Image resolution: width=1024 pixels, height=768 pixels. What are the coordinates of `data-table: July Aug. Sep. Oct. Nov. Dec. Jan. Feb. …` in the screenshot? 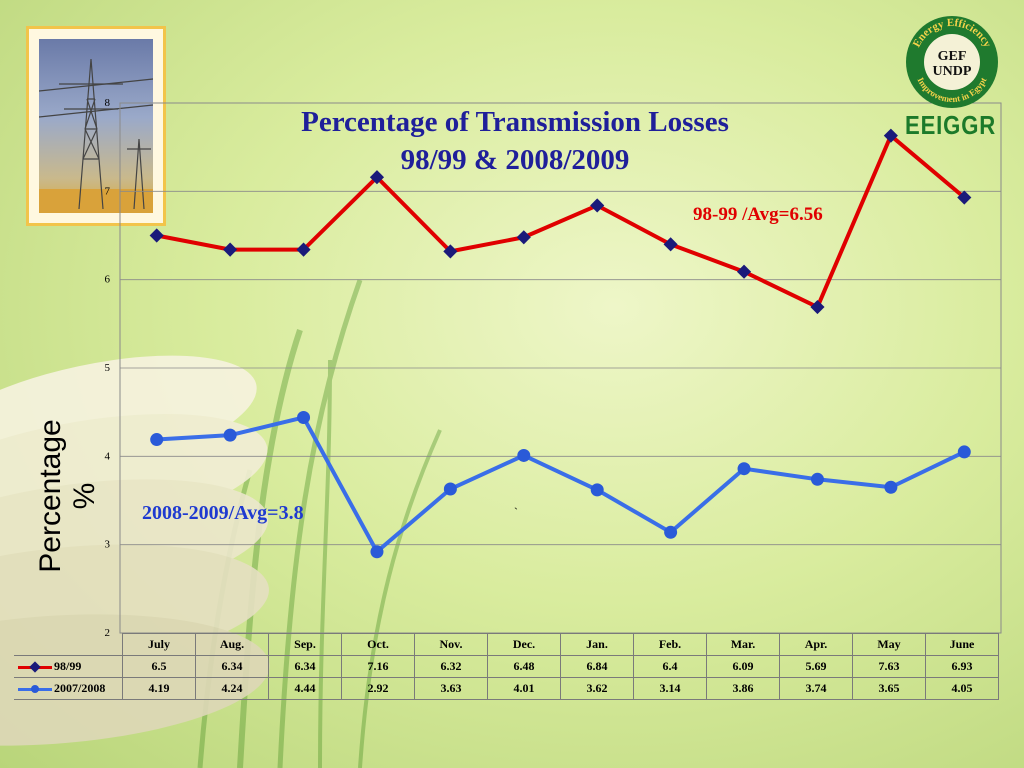 It's located at (506, 666).